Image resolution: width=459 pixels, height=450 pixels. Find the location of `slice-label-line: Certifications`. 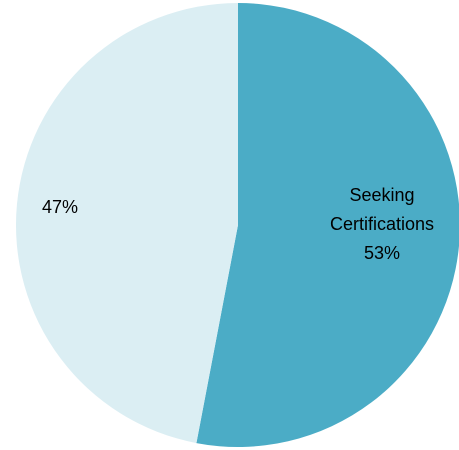

slice-label-line: Certifications is located at coordinates (382, 224).